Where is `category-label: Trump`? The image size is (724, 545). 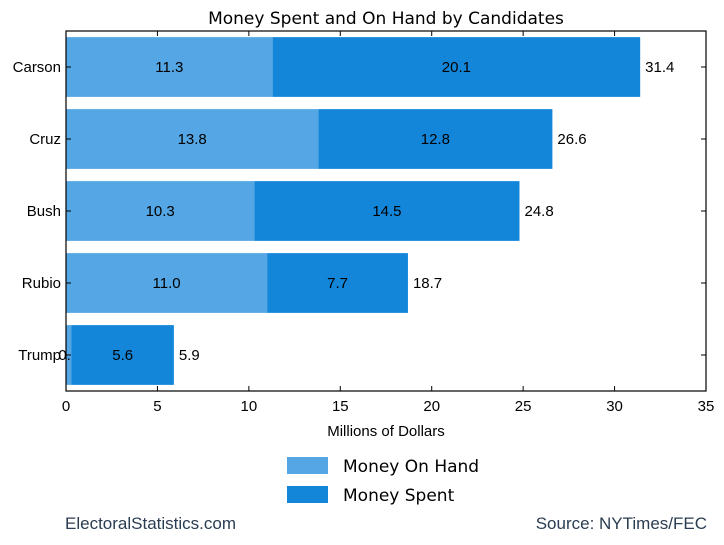 category-label: Trump is located at coordinates (39, 355).